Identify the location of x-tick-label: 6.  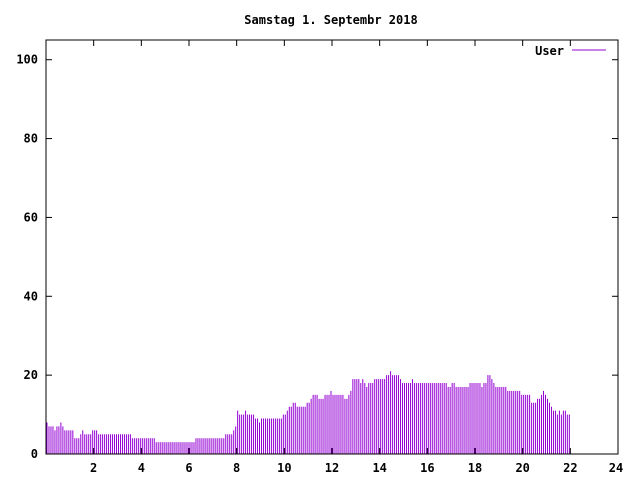
(188, 468).